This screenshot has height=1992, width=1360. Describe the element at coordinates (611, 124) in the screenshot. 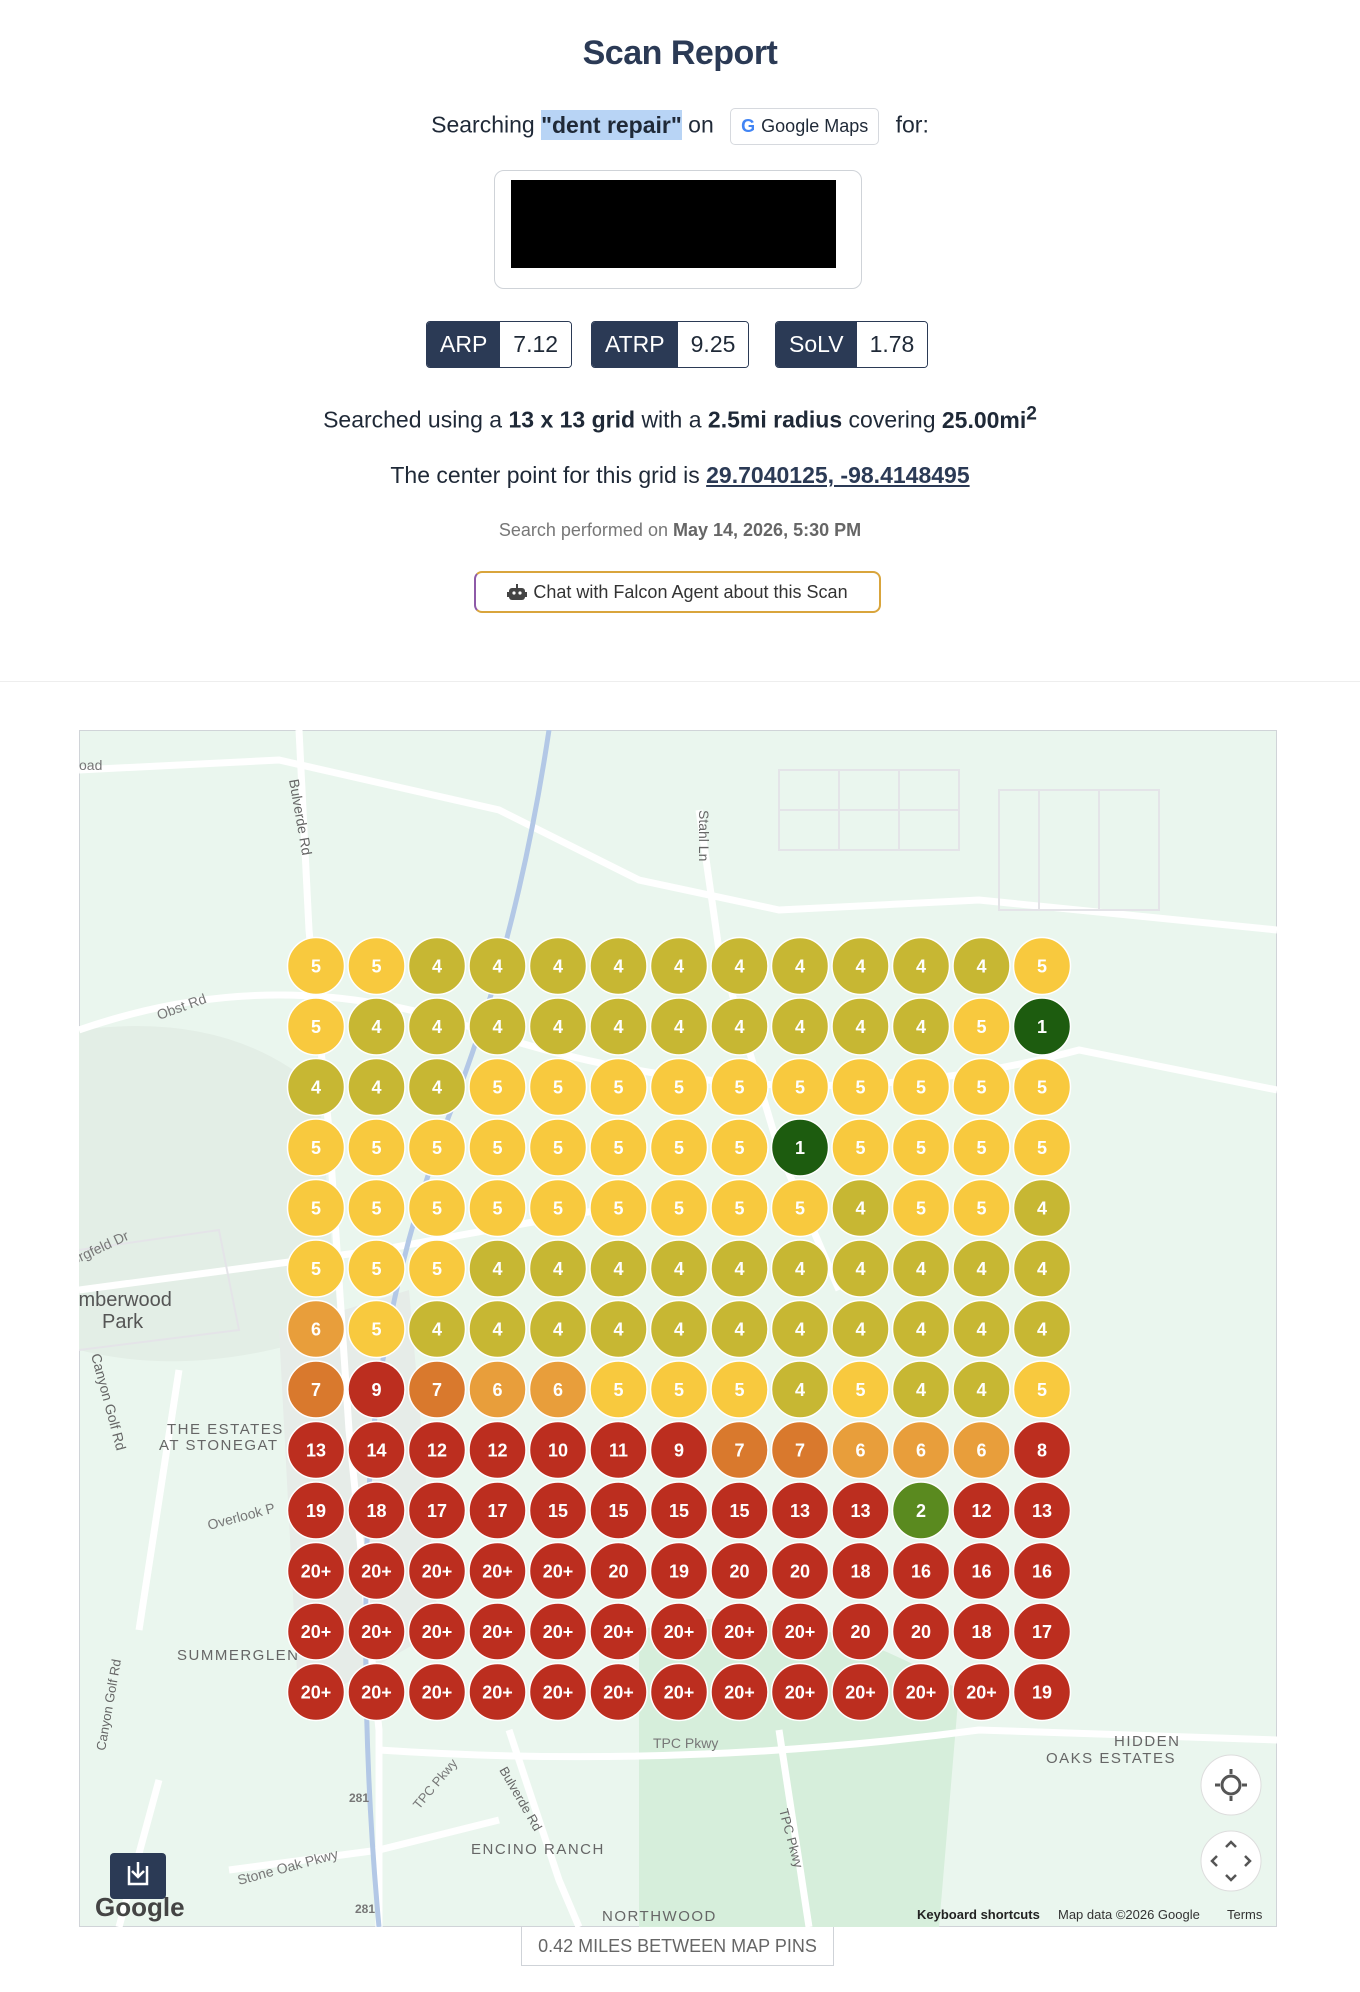

I see `keyword: "dent repair"` at that location.